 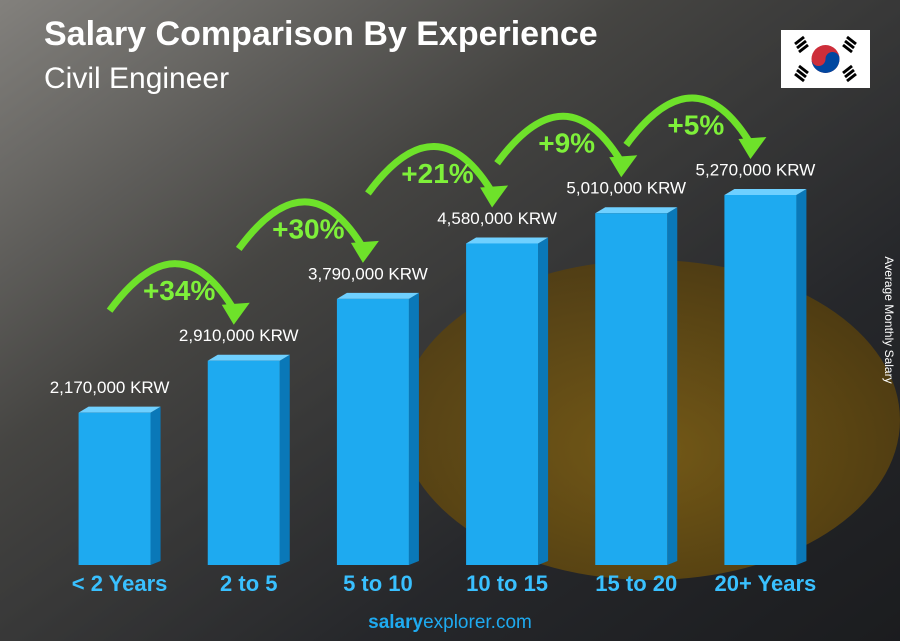 What do you see at coordinates (889, 319) in the screenshot?
I see `y-axis-label: Average Monthly Salary` at bounding box center [889, 319].